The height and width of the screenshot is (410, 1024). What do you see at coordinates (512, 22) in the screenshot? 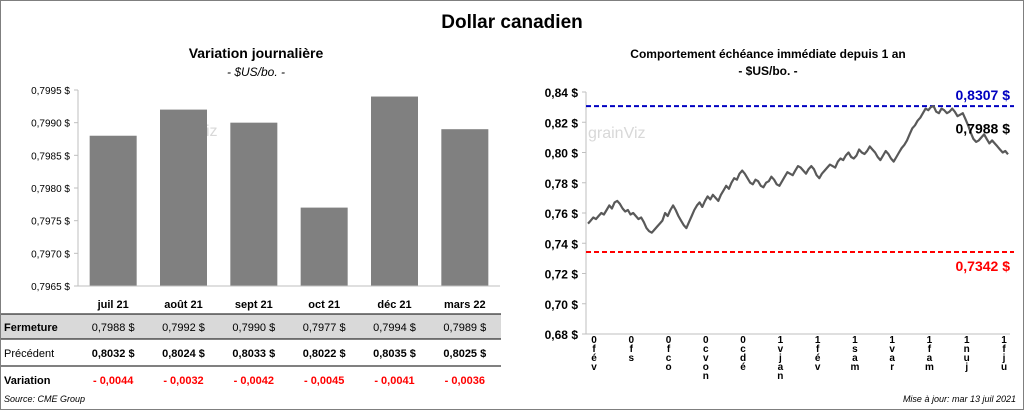
I see `page-title: Dollar canadien` at bounding box center [512, 22].